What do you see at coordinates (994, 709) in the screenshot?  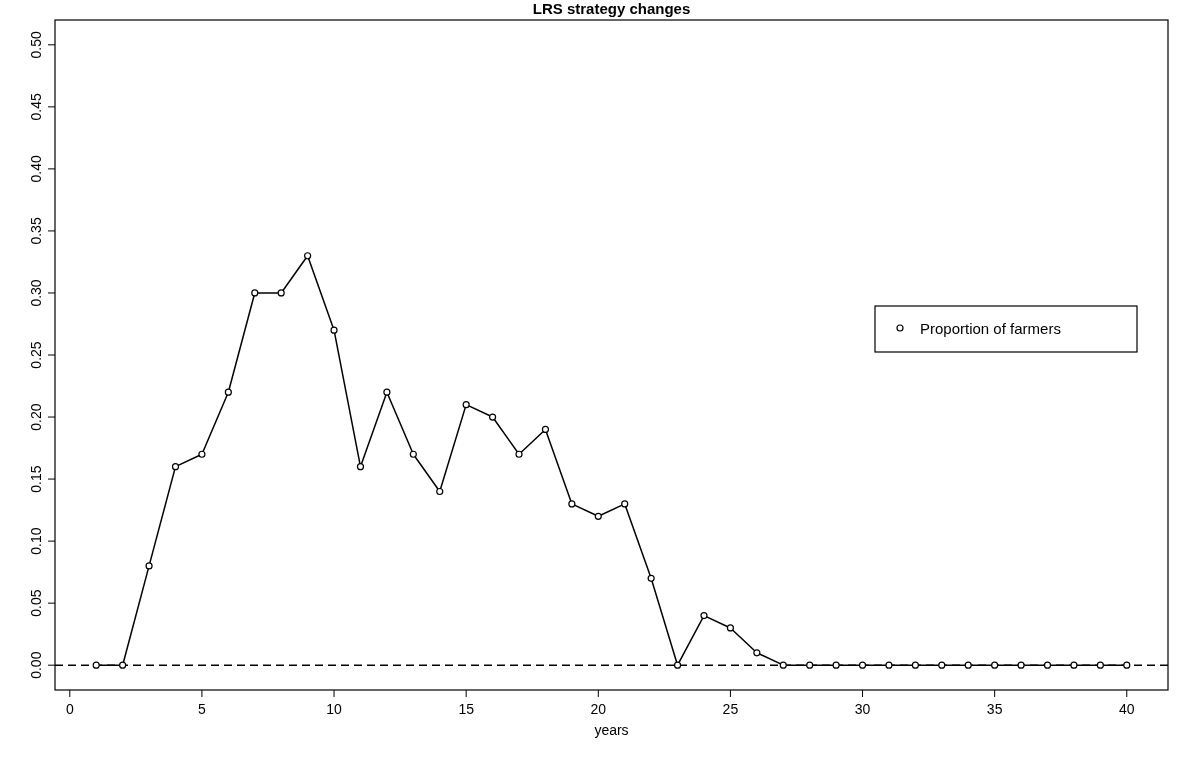 I see `x-tick-label: 35` at bounding box center [994, 709].